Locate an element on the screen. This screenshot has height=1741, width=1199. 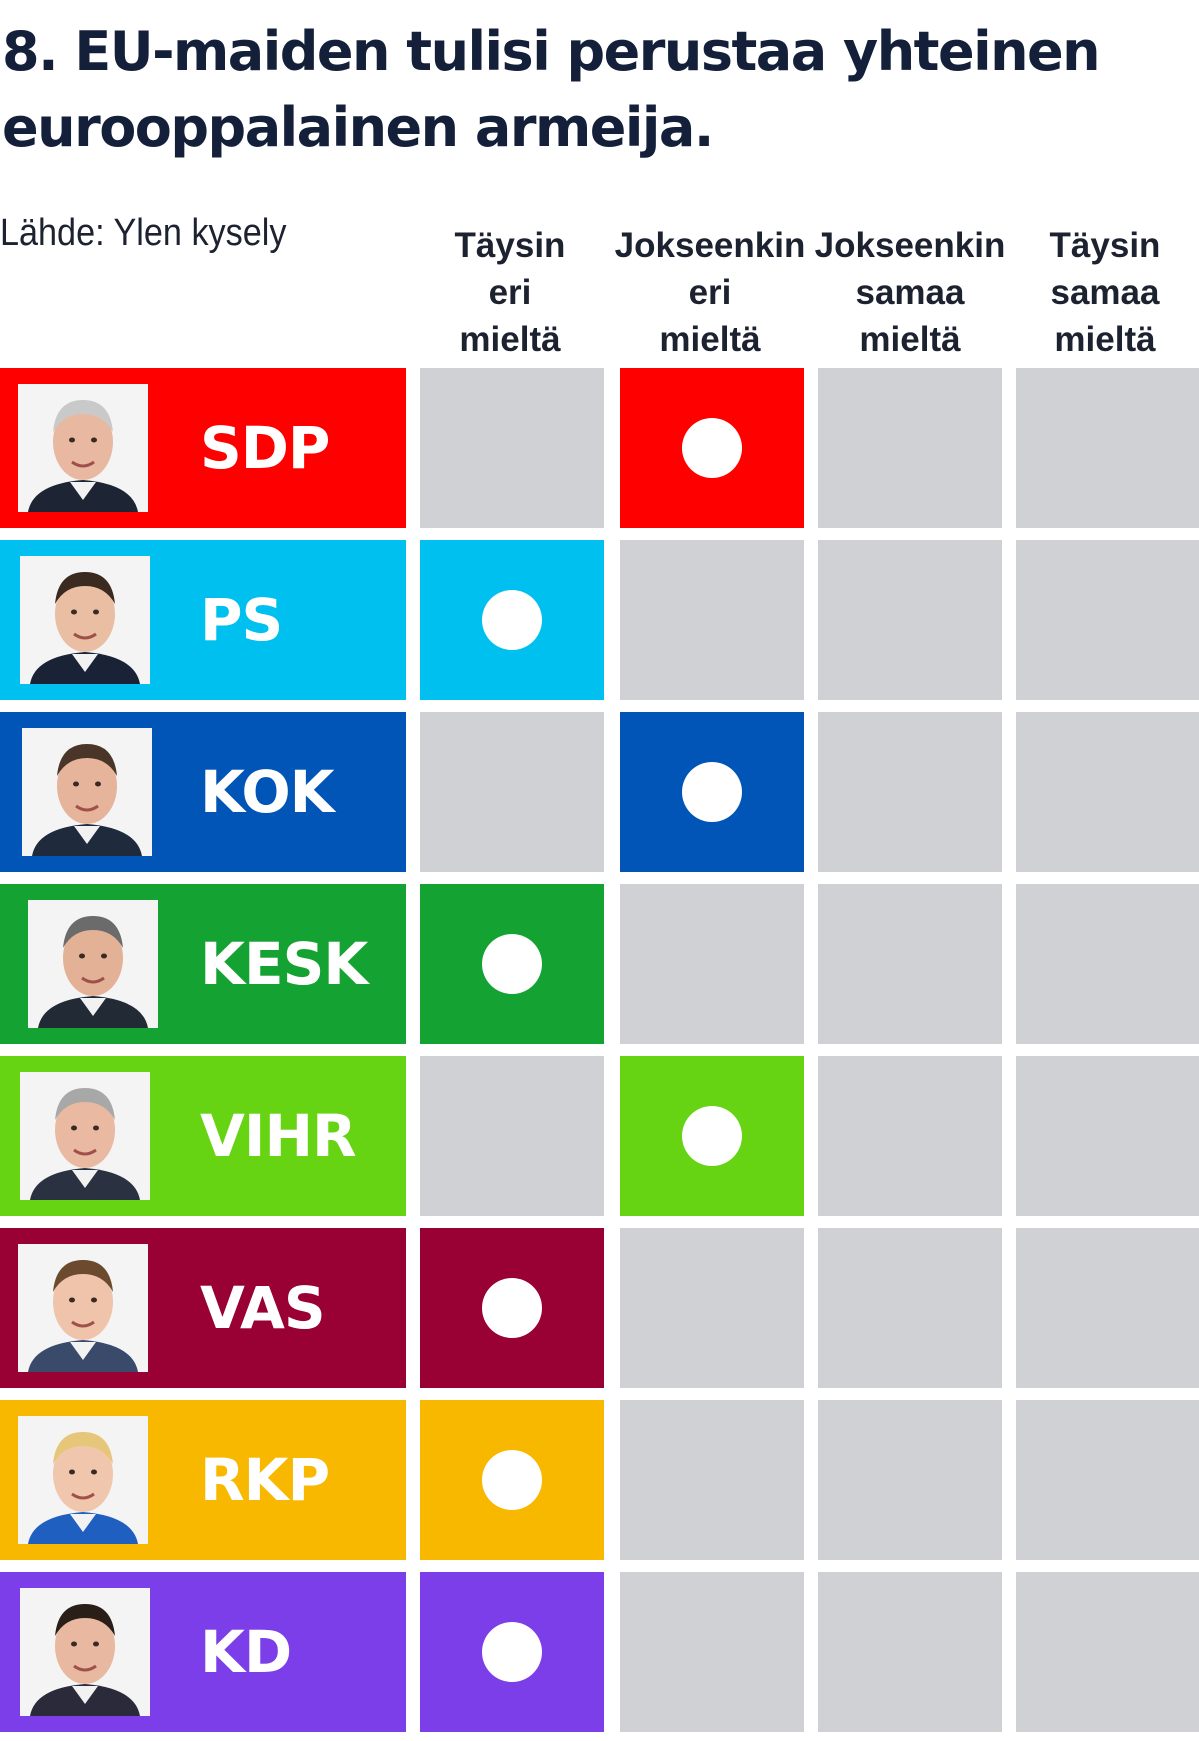
party-name-rkp: RKP is located at coordinates (265, 1480).